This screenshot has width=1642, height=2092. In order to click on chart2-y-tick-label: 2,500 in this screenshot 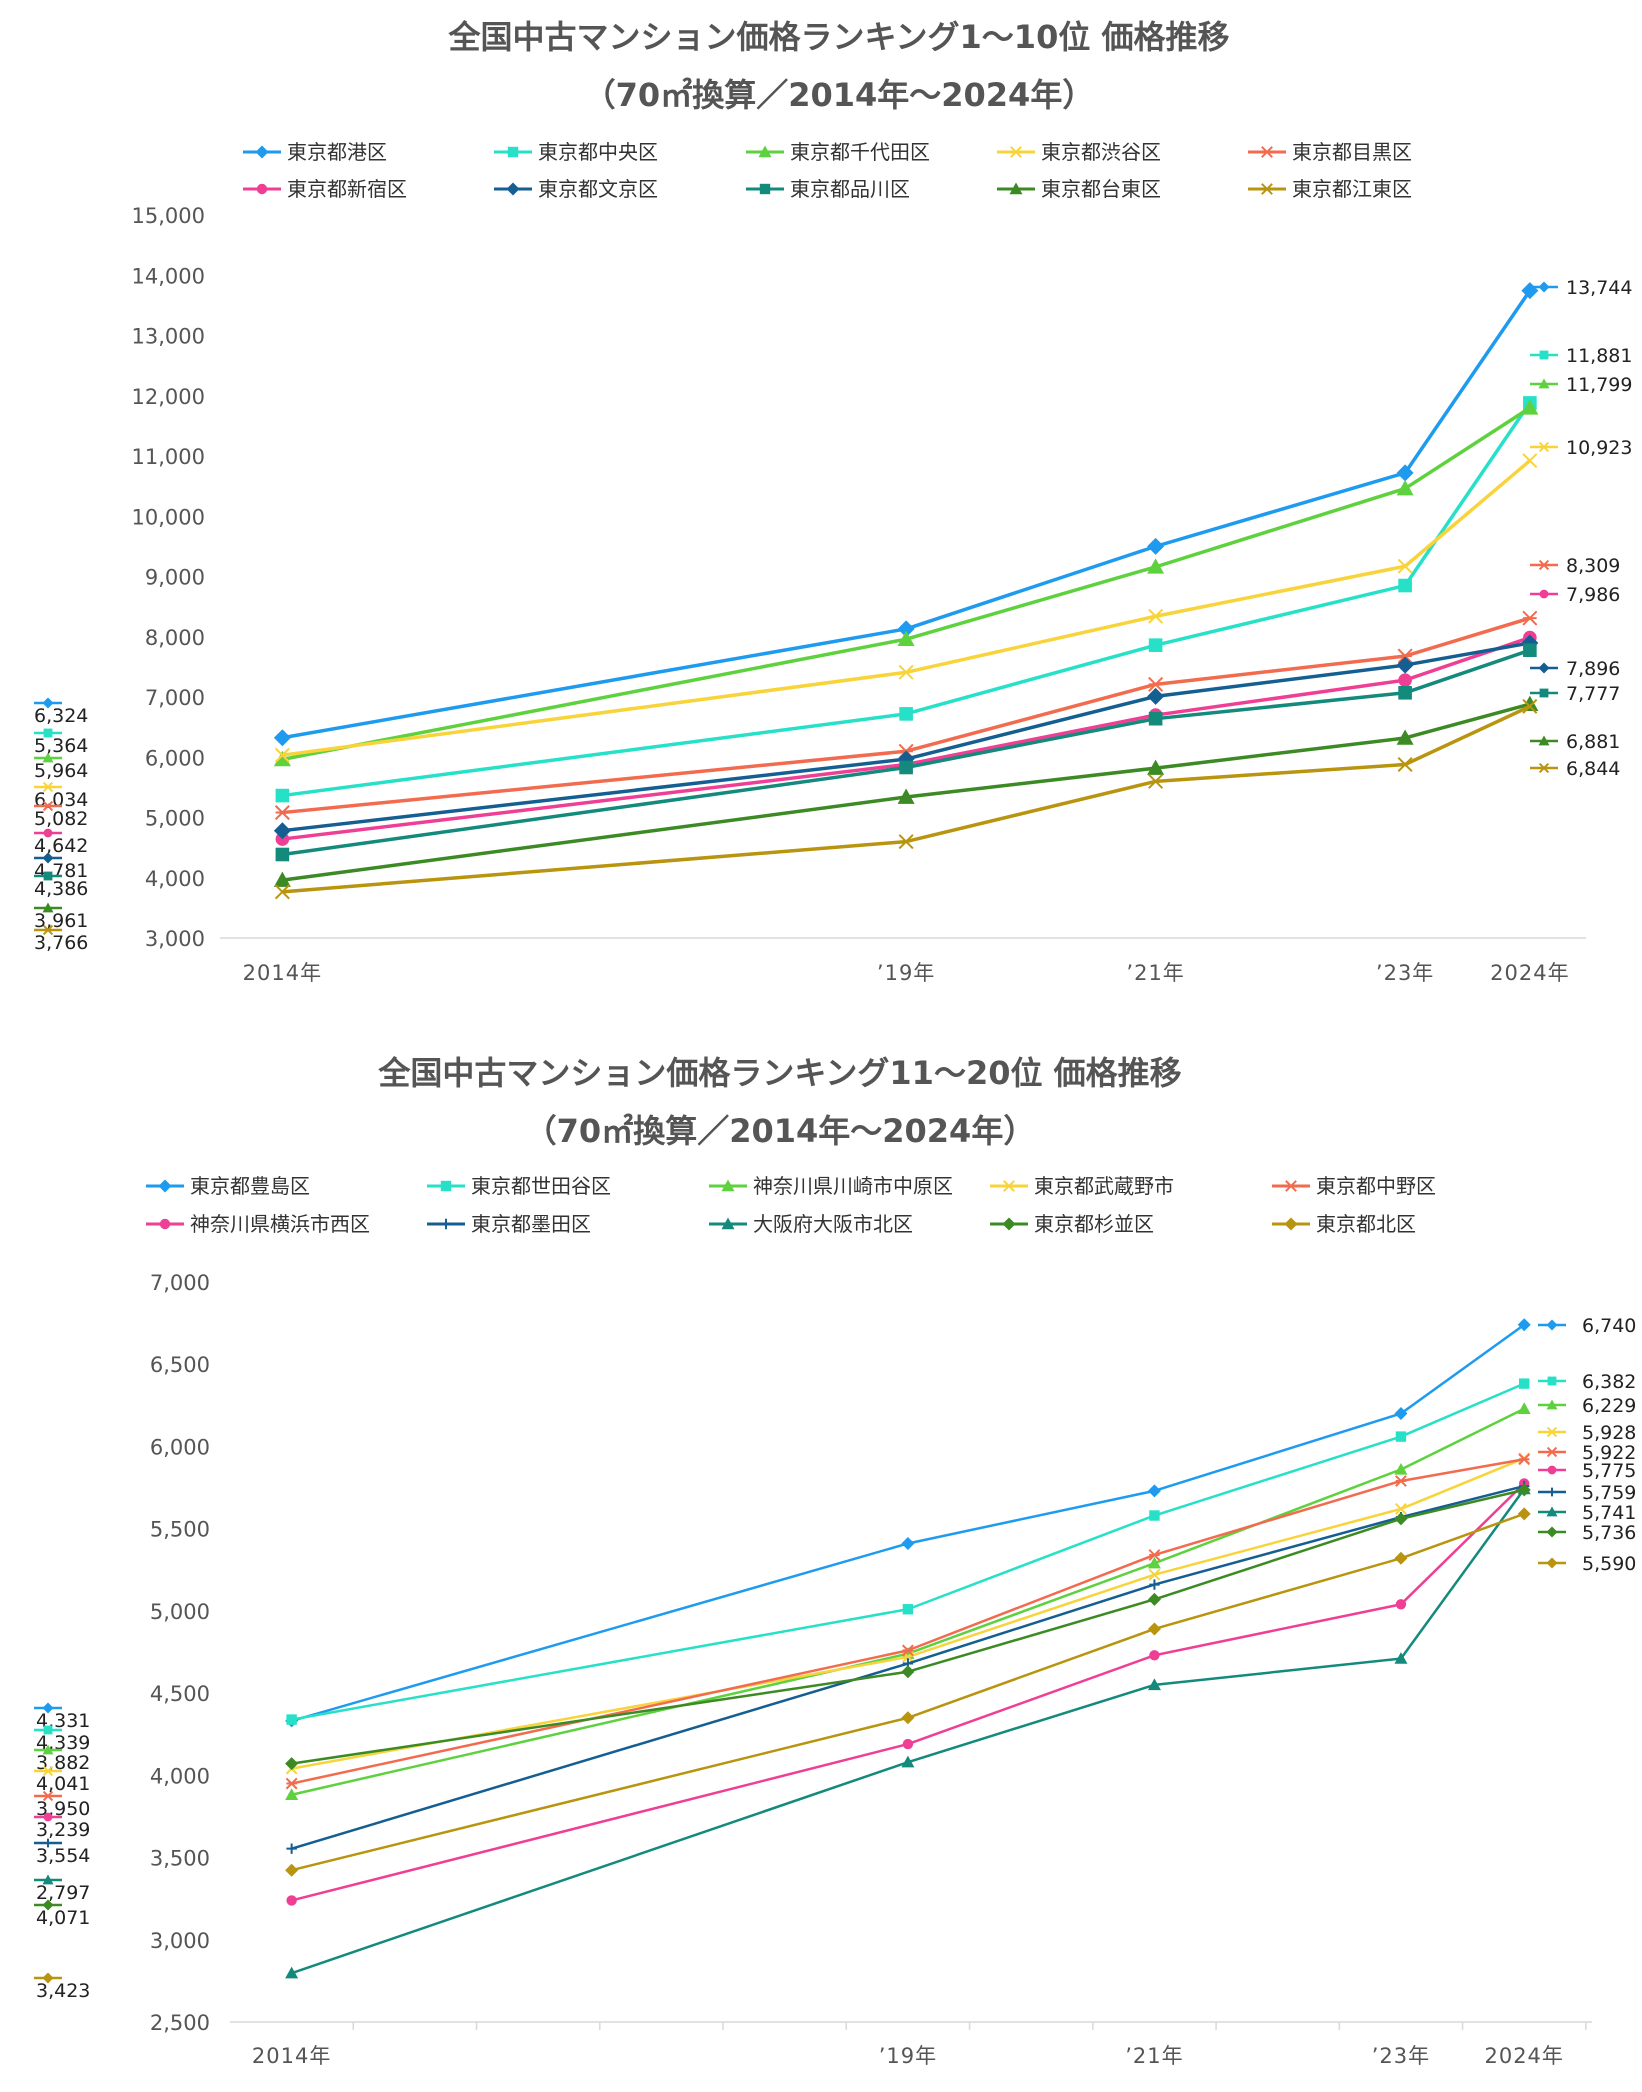, I will do `click(180, 2023)`.